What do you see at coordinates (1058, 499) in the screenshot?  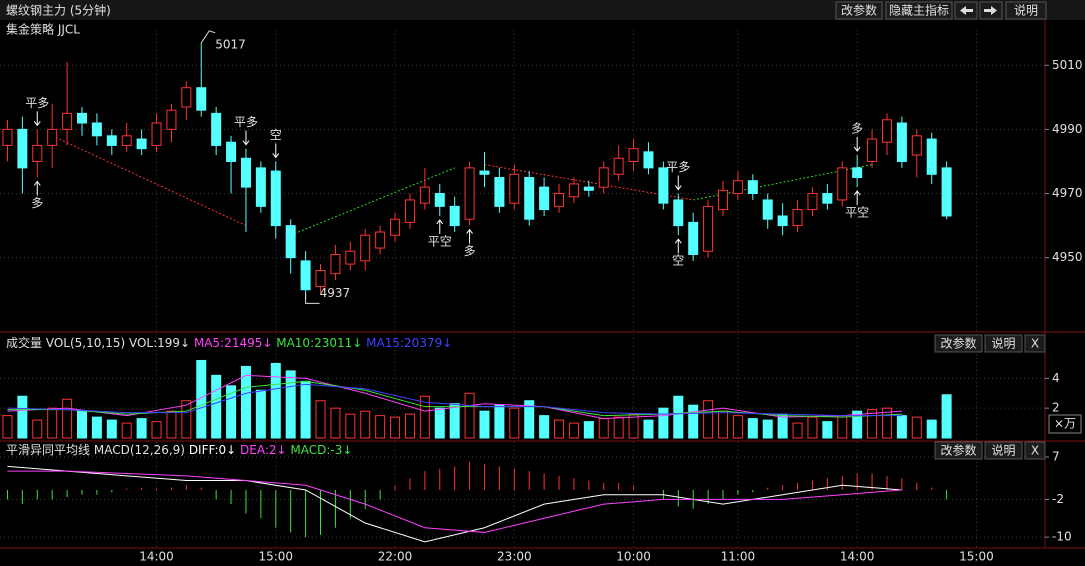 I see `y-tick-label: -2` at bounding box center [1058, 499].